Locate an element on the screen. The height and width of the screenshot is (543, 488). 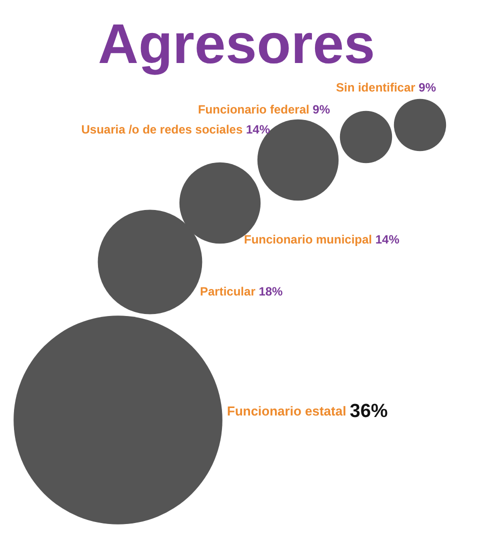
category-label: Funcionario municipal is located at coordinates (310, 239).